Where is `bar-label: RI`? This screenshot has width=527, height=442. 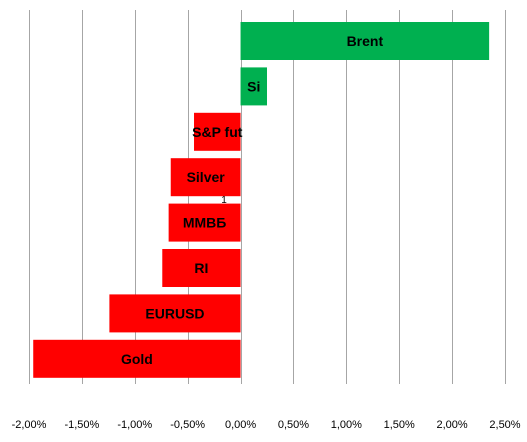
bar-label: RI is located at coordinates (201, 268).